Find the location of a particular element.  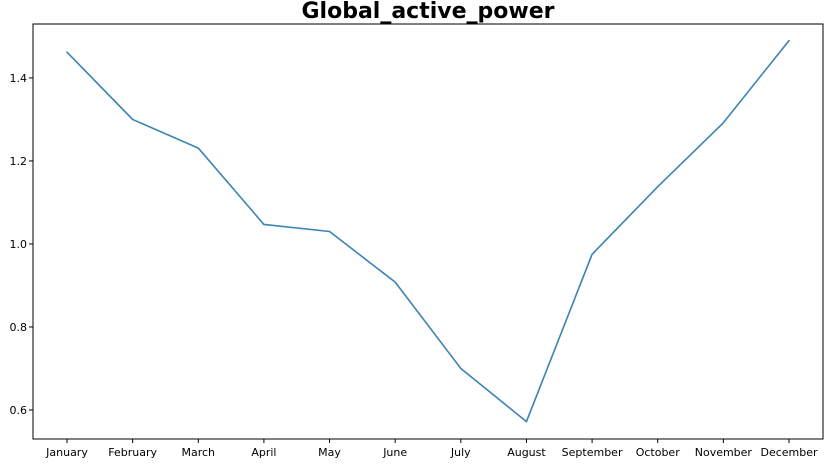

data-point-september is located at coordinates (592, 254).